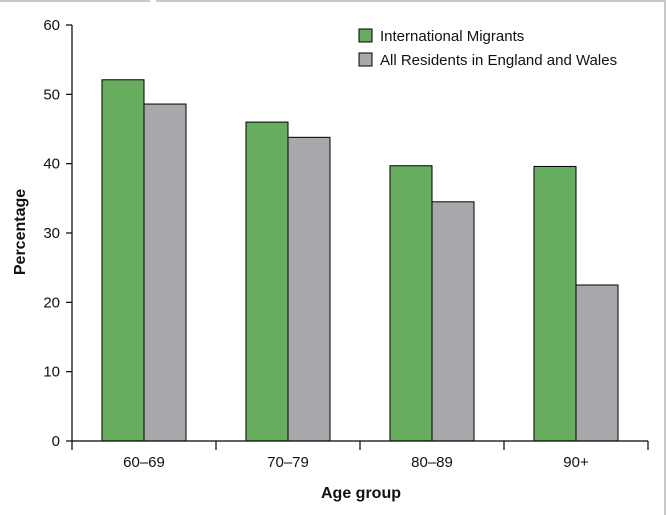 The width and height of the screenshot is (666, 515). Describe the element at coordinates (365, 35) in the screenshot. I see `legend-swatch-international-migrants` at that location.